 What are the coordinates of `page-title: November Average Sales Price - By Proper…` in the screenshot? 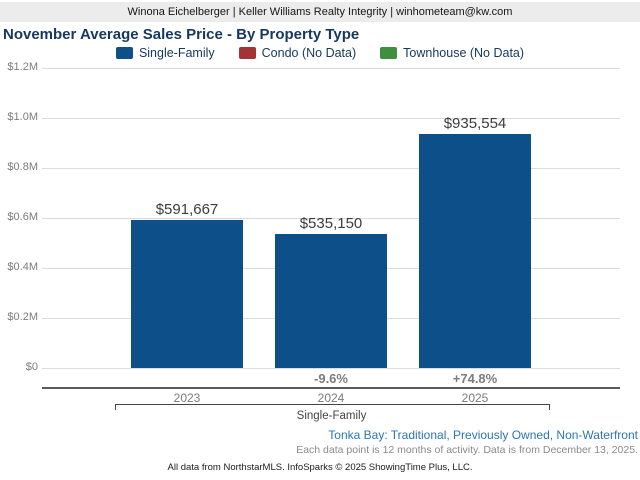 It's located at (181, 34).